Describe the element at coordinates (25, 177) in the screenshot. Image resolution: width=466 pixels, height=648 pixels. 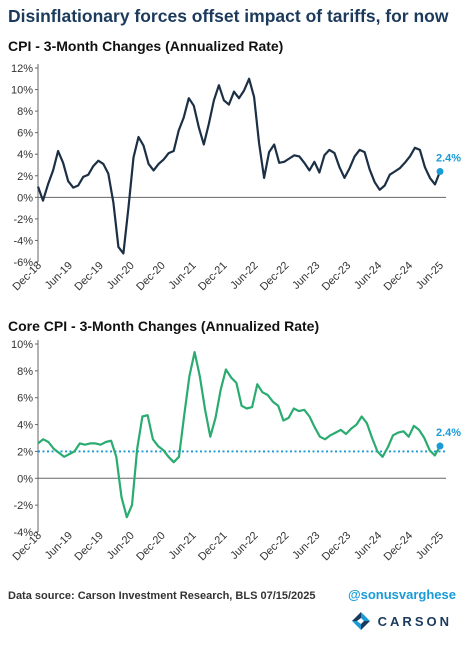
I see `cpi-y-tick-label: 2%` at that location.